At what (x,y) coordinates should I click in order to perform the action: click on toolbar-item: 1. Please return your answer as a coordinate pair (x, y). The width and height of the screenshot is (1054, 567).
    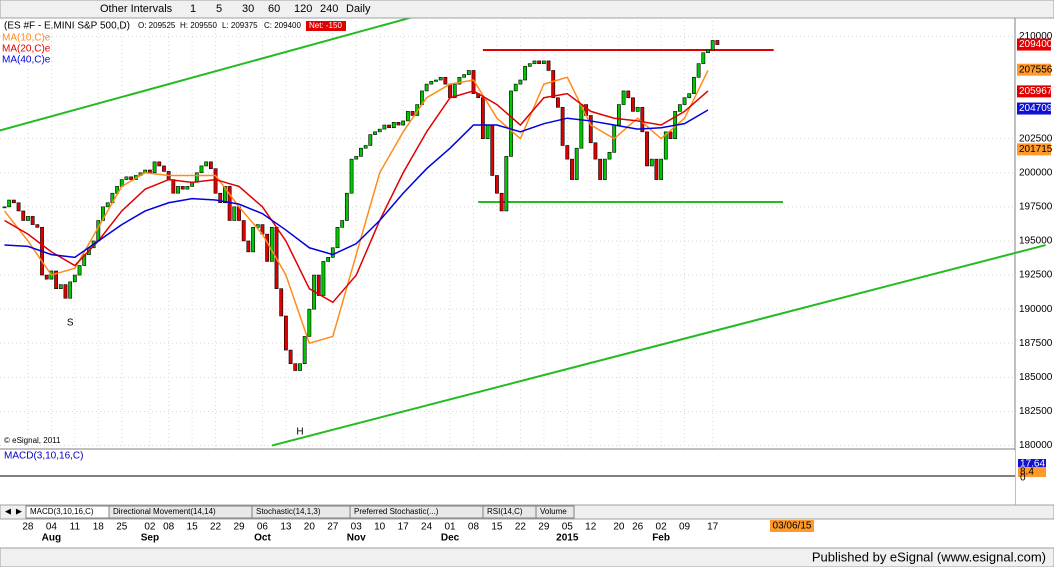
    Looking at the image, I should click on (193, 9).